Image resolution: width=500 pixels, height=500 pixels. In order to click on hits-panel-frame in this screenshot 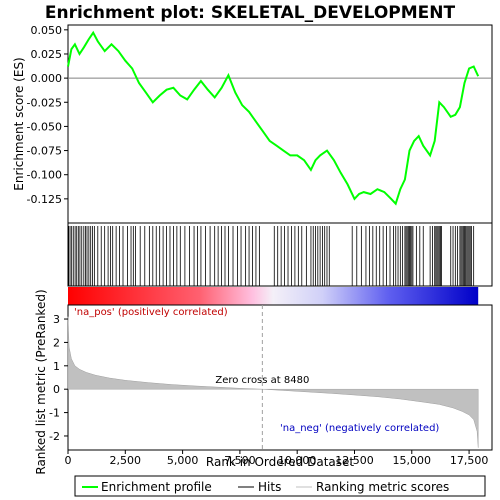, I will do `click(280, 254)`.